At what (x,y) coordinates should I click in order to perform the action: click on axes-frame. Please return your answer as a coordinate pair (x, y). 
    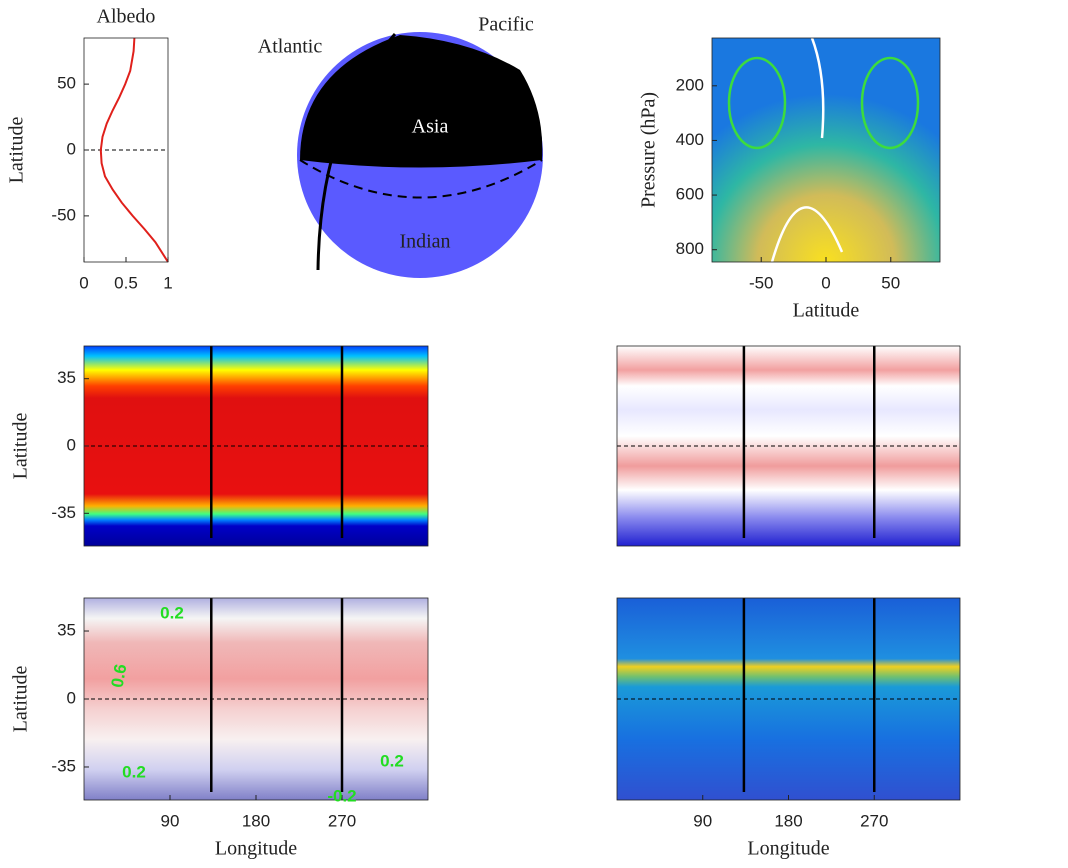
    Looking at the image, I should click on (788, 446).